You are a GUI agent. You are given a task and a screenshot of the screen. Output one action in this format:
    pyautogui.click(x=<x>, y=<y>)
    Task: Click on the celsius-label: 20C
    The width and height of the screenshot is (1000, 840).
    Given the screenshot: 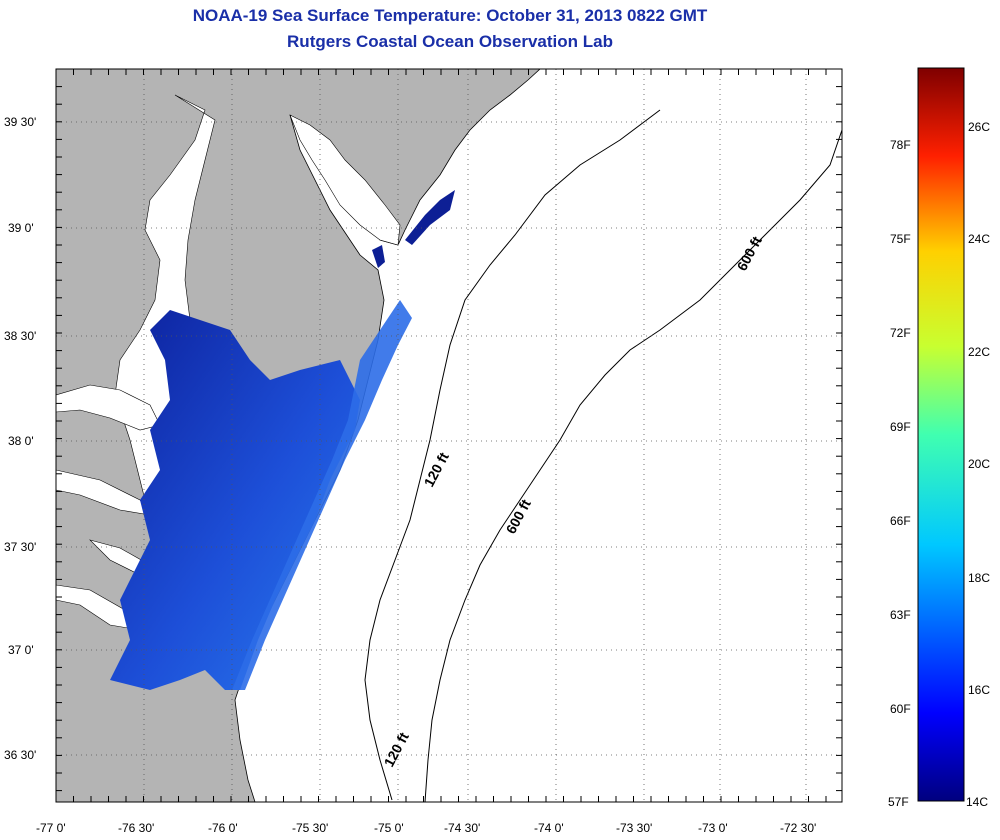 What is the action you would take?
    pyautogui.click(x=979, y=464)
    